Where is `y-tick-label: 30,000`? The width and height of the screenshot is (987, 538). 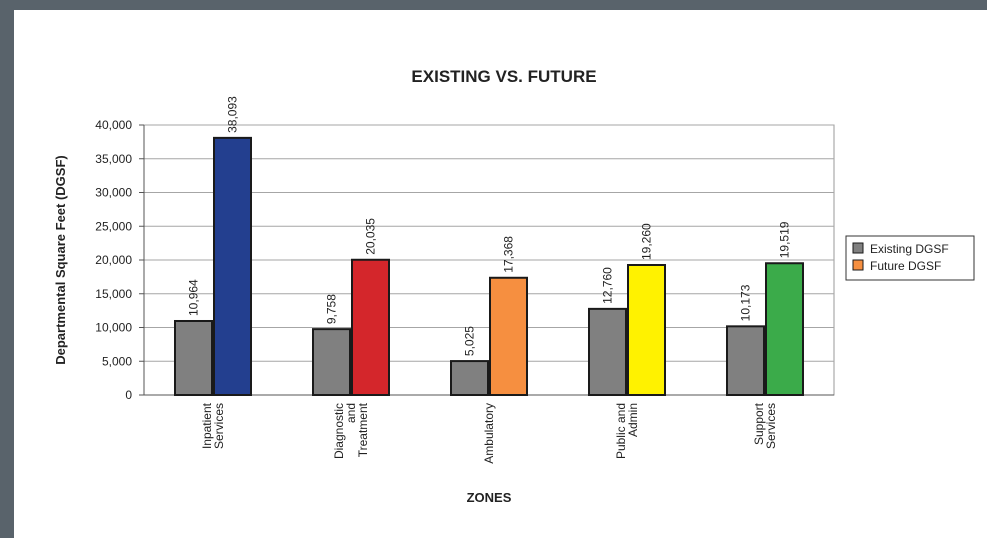
y-tick-label: 30,000 is located at coordinates (113, 193).